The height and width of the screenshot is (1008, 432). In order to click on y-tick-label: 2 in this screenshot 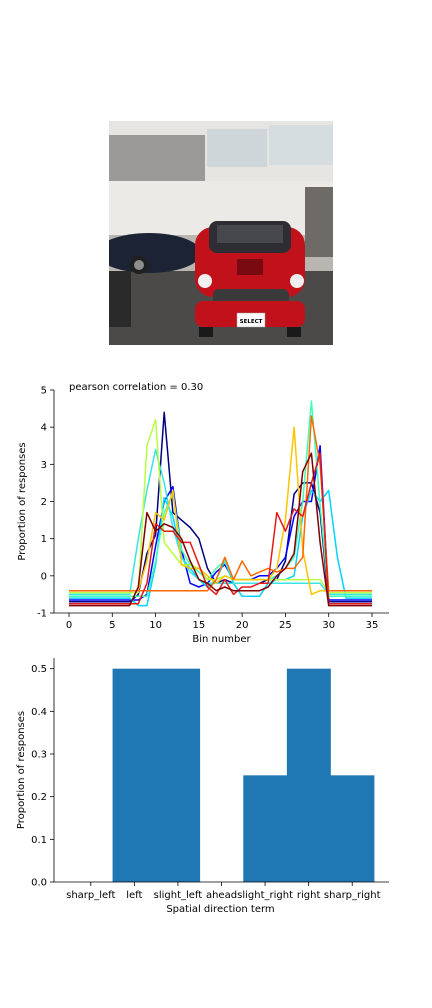, I will do `click(44, 502)`.